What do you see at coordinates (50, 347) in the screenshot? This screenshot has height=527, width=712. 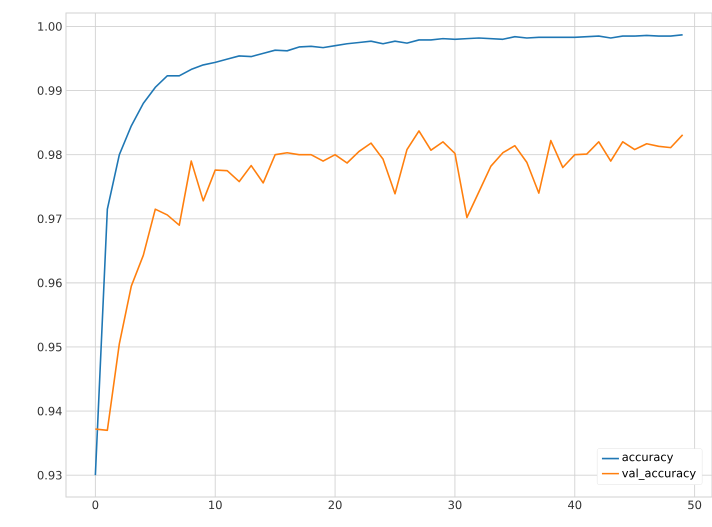 I see `y-tick-label: 0.95` at bounding box center [50, 347].